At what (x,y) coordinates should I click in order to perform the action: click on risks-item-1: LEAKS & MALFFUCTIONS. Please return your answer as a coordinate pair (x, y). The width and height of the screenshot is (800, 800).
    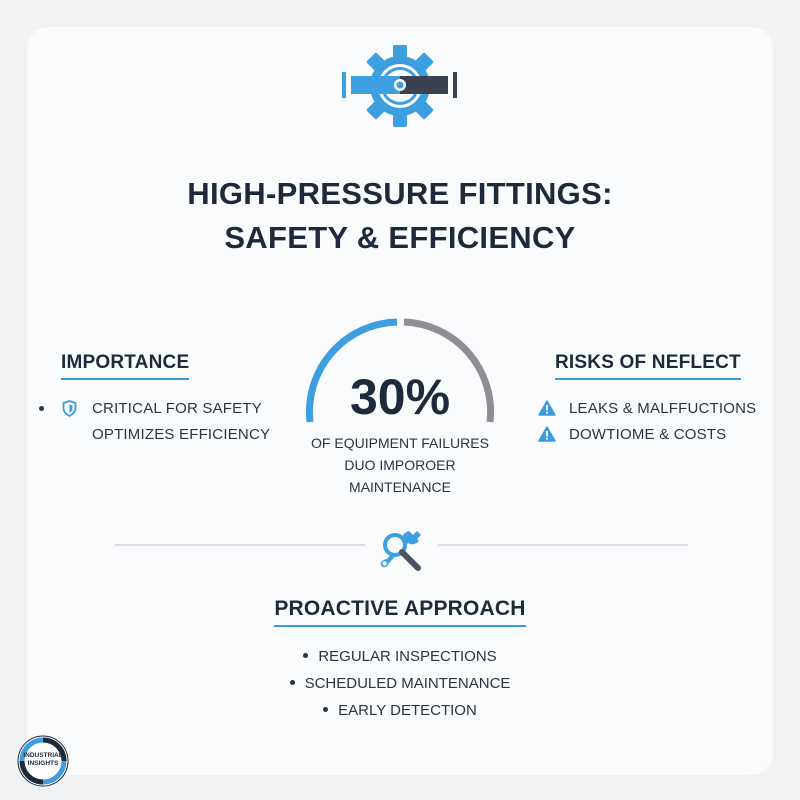
    Looking at the image, I should click on (658, 409).